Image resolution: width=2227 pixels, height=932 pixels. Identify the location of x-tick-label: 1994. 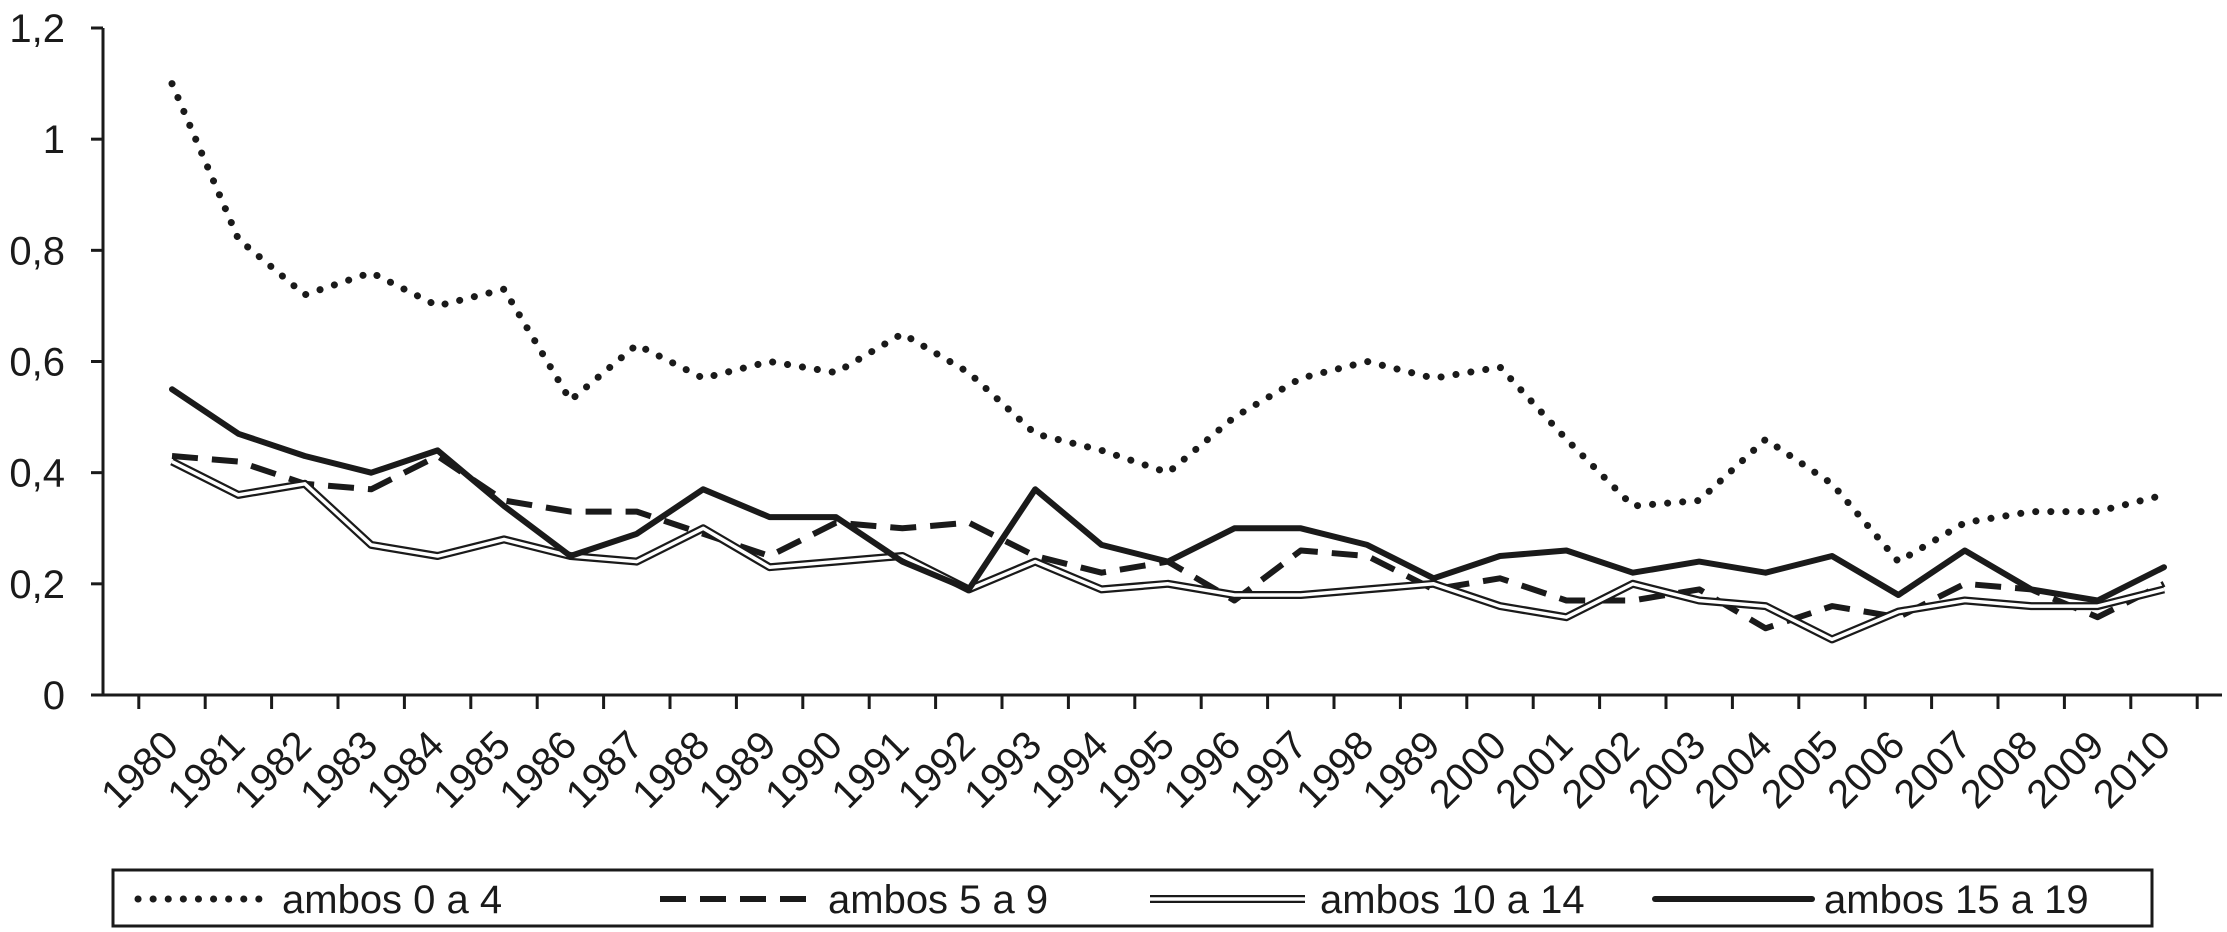
(1070, 770).